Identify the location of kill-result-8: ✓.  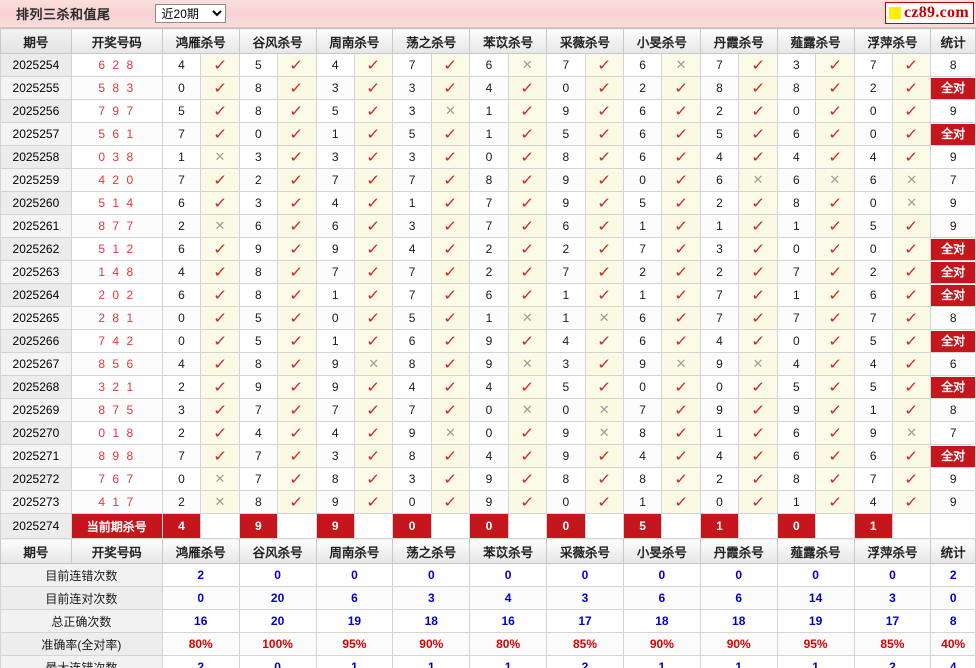
(758, 341).